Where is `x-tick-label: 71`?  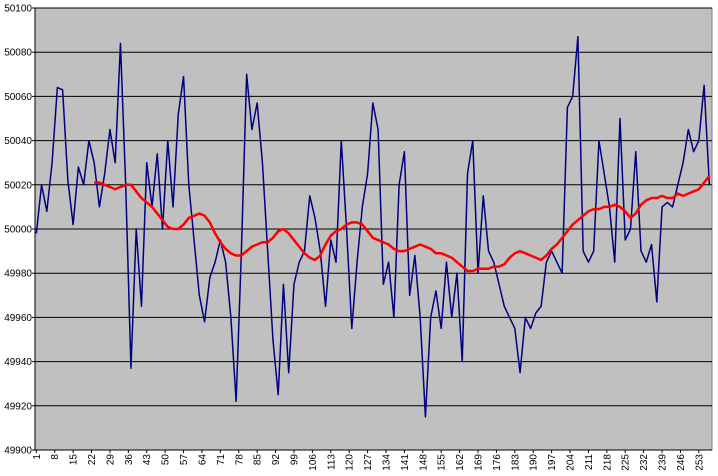
x-tick-label: 71 is located at coordinates (221, 460).